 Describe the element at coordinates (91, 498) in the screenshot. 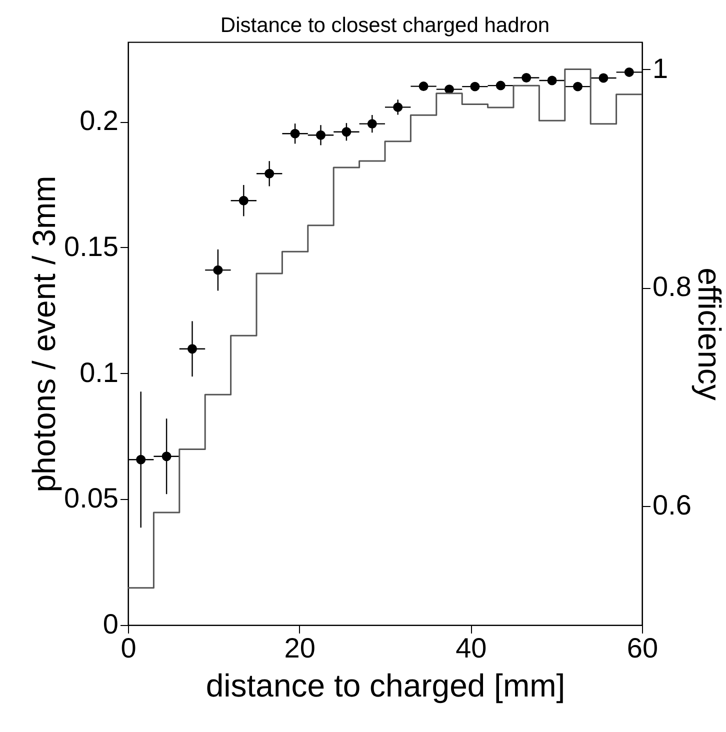

I see `y-tick-label: 0.05` at that location.